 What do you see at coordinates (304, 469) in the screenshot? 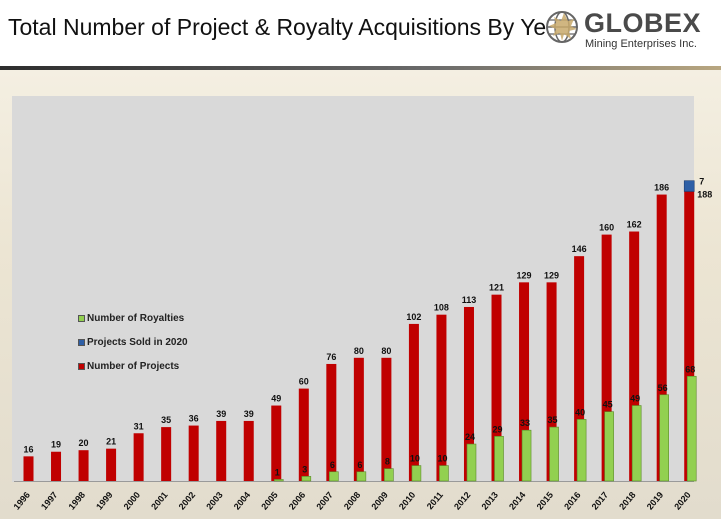
I see `data-label-royalties-2006: 3` at bounding box center [304, 469].